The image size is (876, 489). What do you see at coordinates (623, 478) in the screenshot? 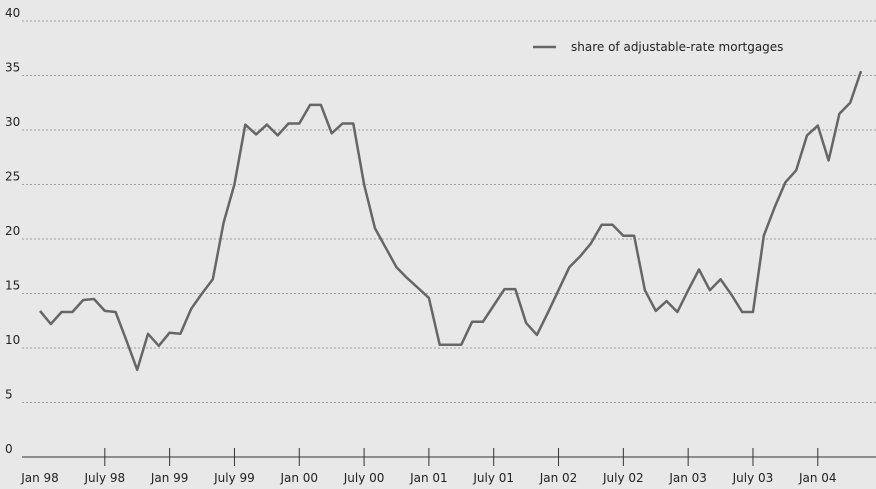
I see `x-tick-label: July 02` at bounding box center [623, 478].